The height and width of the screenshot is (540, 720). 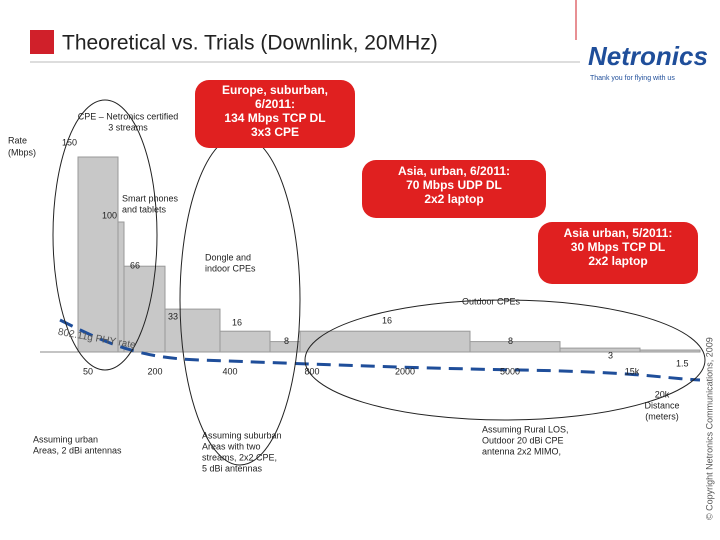 I want to click on title-bullet, so click(x=42, y=42).